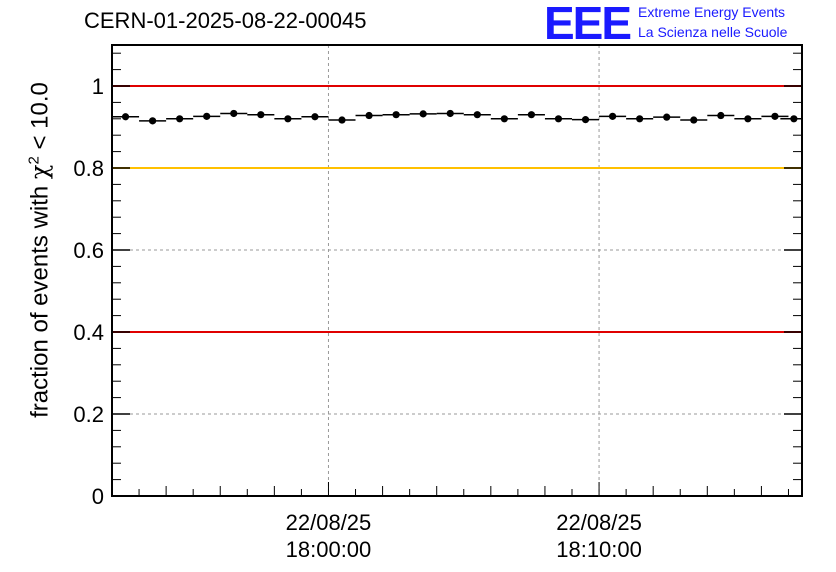 The width and height of the screenshot is (836, 572). What do you see at coordinates (713, 32) in the screenshot?
I see `logo-subtitle-2: La Scienza nelle Scuole` at bounding box center [713, 32].